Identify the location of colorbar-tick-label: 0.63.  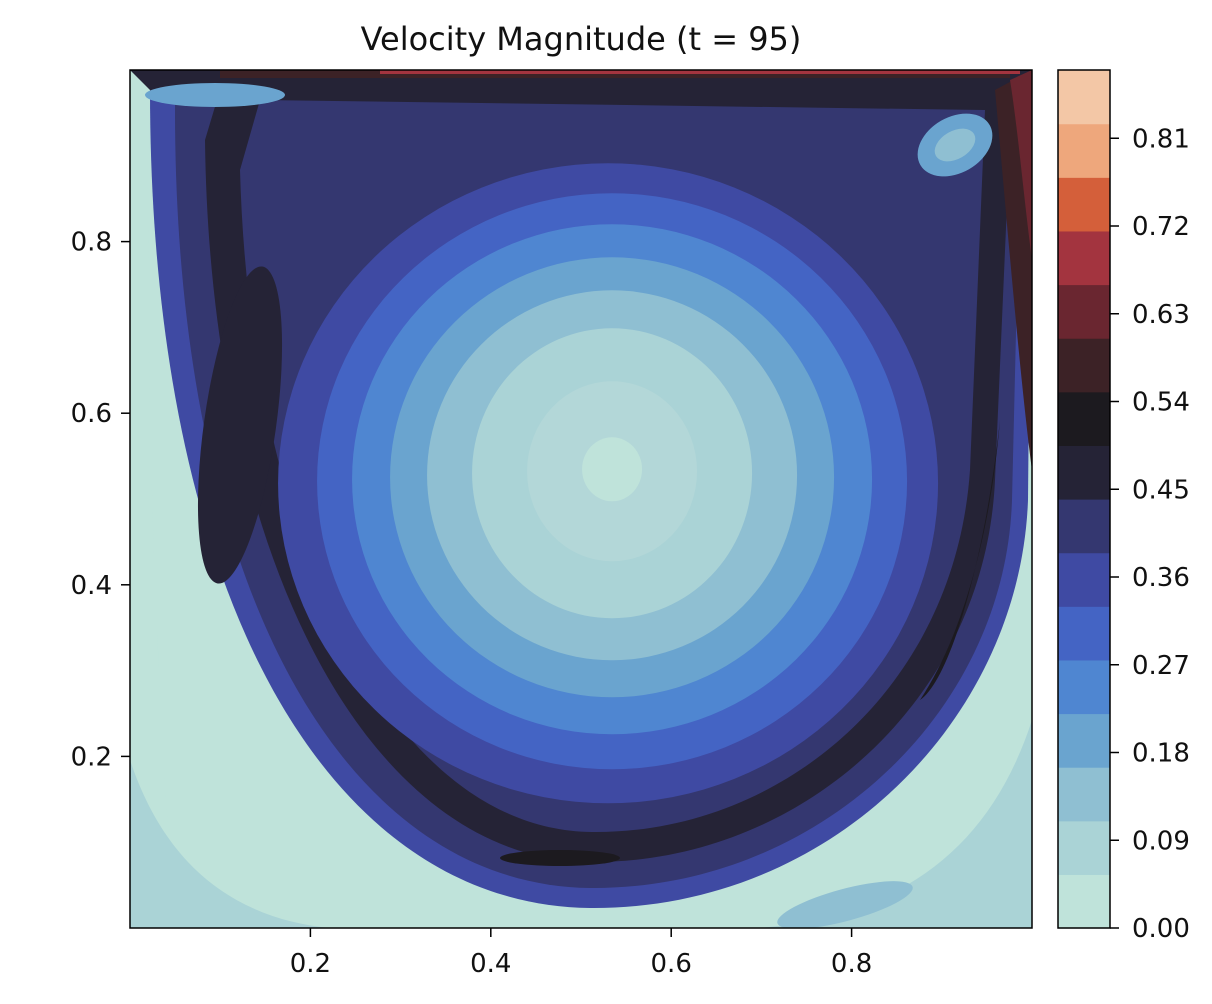
(1161, 315).